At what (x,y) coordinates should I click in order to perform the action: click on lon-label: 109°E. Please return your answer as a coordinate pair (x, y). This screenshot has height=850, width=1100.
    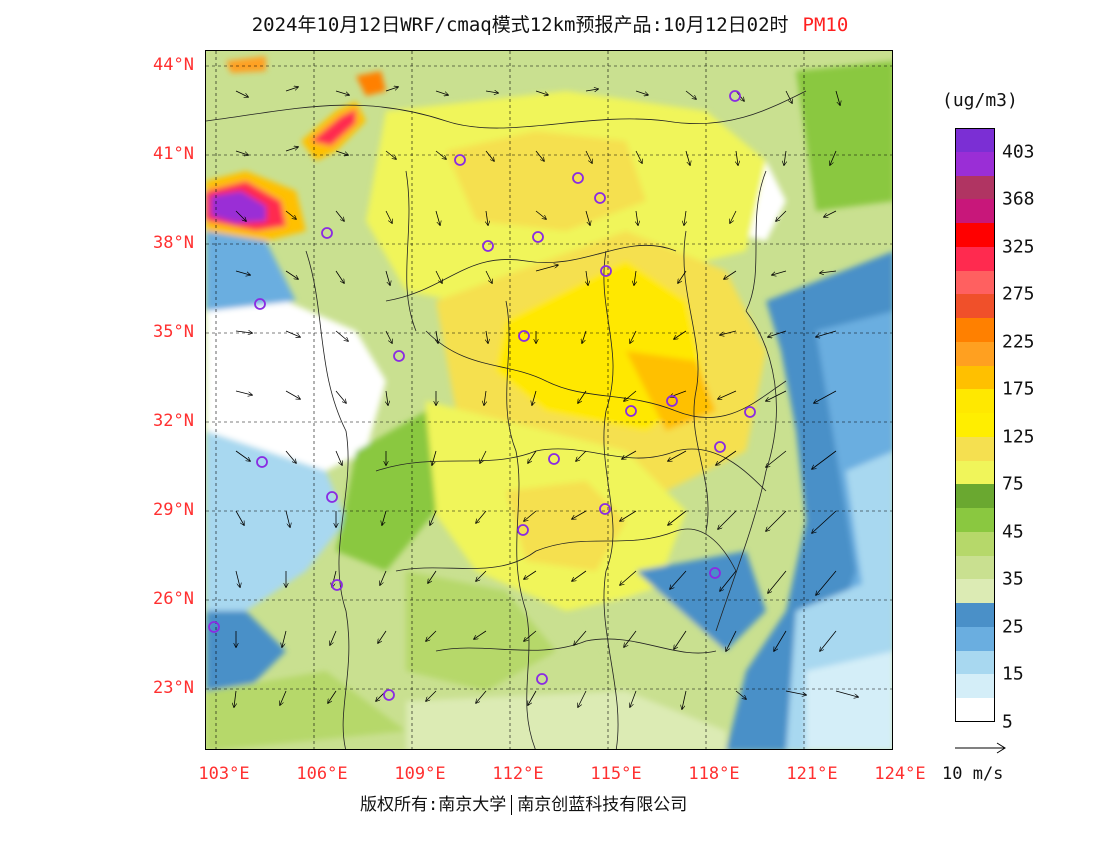
    Looking at the image, I should click on (420, 774).